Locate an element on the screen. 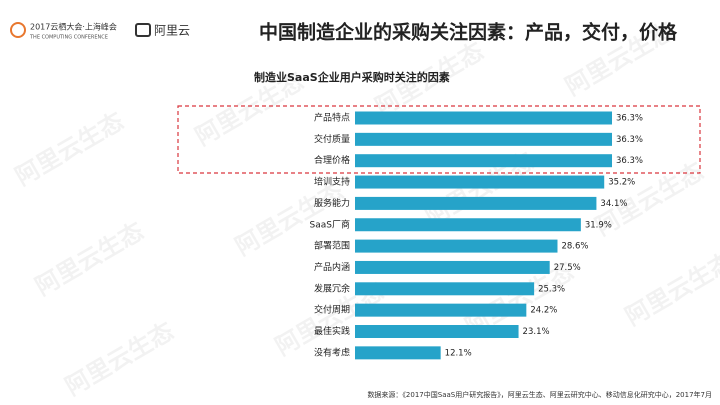  value-label: 31.9% is located at coordinates (598, 225).